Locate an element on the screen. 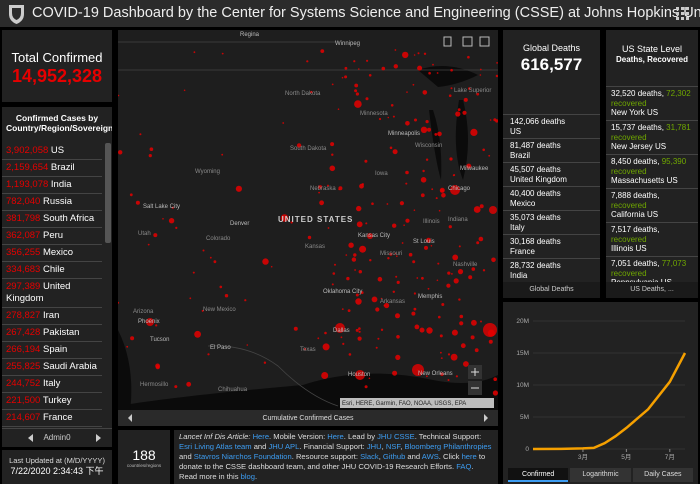  y-tick-label: 10M is located at coordinates (522, 385).